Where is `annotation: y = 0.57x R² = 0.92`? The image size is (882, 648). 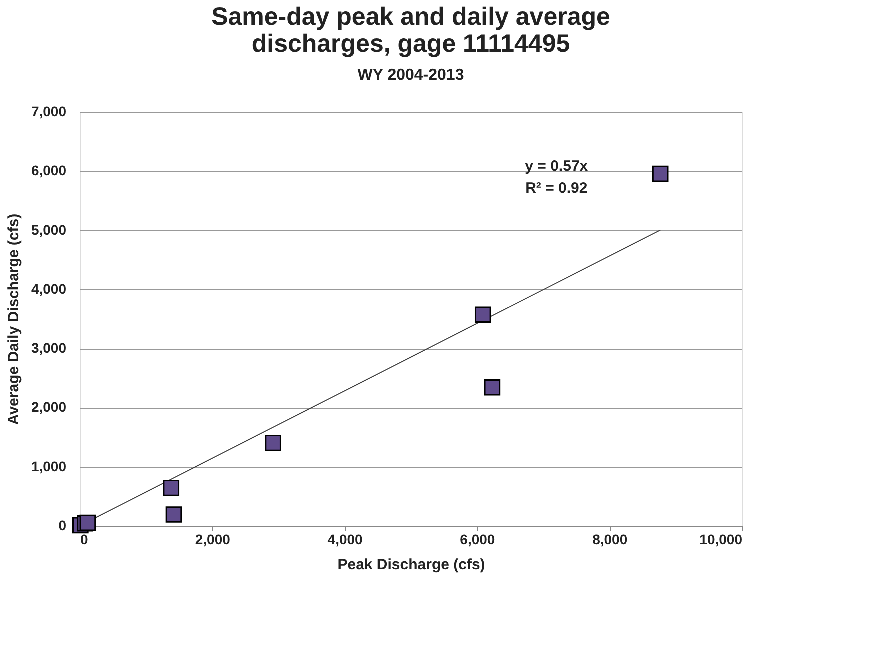 annotation: y = 0.57x R² = 0.92 is located at coordinates (557, 177).